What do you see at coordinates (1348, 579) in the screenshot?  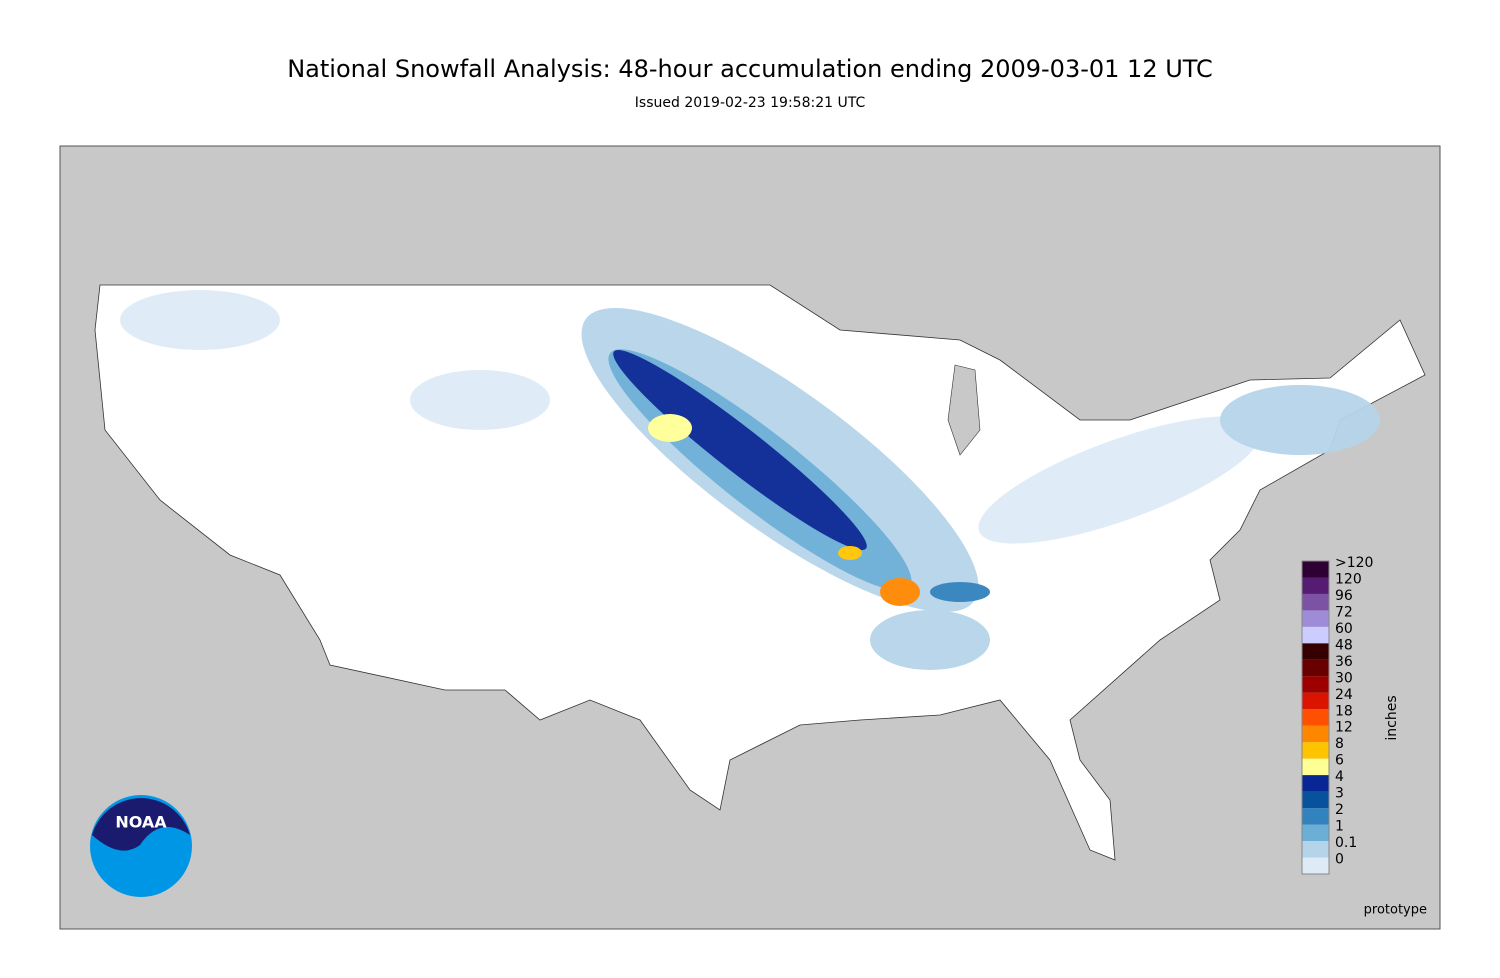 I see `legend-label: 120` at bounding box center [1348, 579].